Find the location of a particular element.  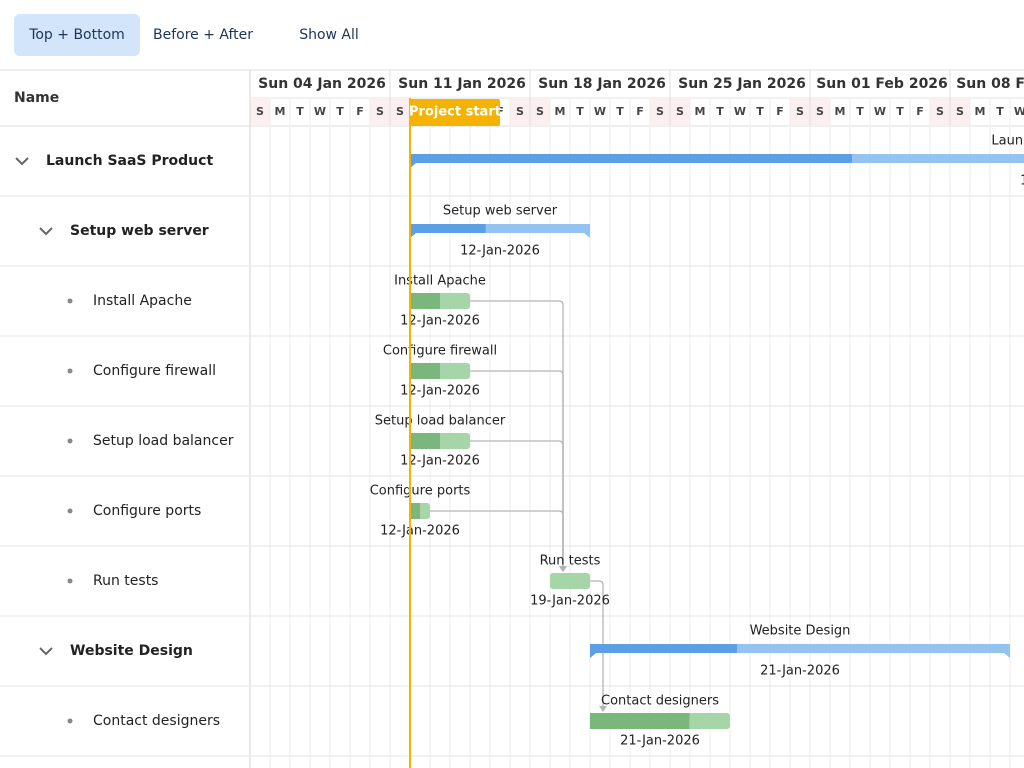

task-name: Contact designers is located at coordinates (156, 721).